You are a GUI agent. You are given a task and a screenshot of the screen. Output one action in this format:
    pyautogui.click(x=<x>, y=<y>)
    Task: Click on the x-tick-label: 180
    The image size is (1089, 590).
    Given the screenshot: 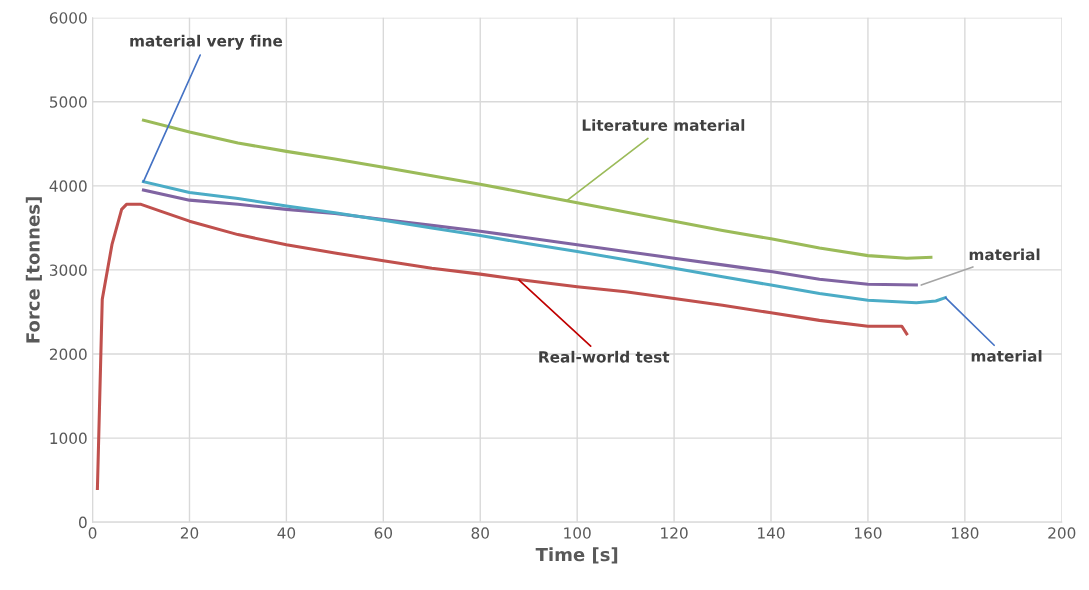 What is the action you would take?
    pyautogui.click(x=965, y=533)
    